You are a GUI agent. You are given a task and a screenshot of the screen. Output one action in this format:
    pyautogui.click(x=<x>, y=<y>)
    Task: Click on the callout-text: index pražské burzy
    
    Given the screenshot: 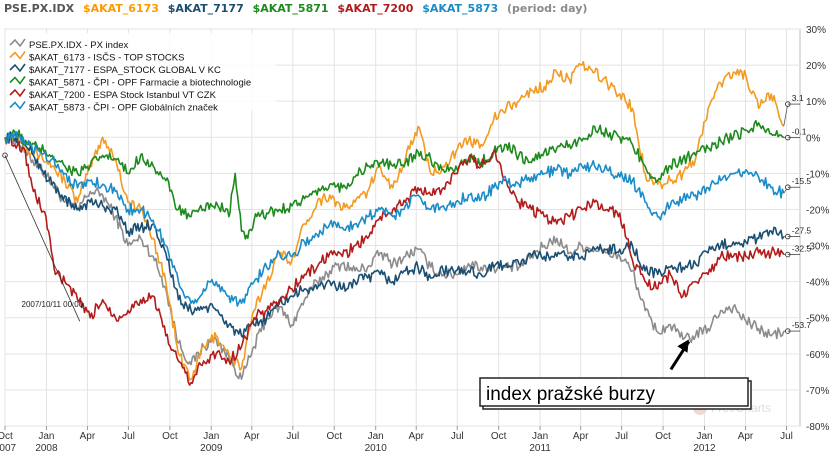 What is the action you would take?
    pyautogui.click(x=570, y=394)
    